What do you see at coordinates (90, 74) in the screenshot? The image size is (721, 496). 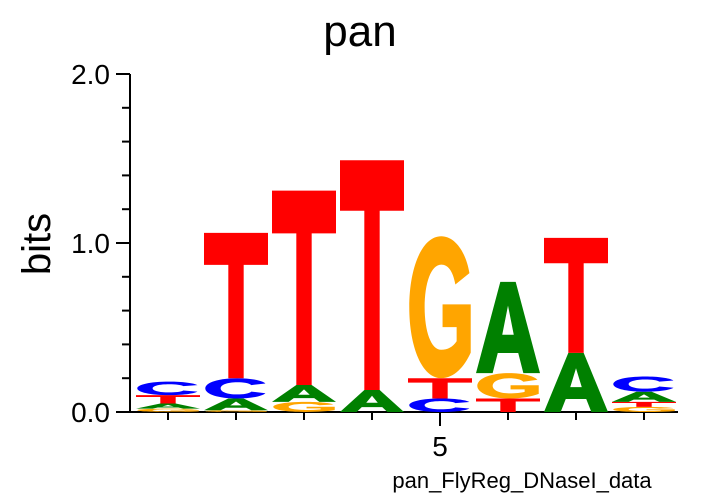 I see `y-tick-label: 2.0` at bounding box center [90, 74].